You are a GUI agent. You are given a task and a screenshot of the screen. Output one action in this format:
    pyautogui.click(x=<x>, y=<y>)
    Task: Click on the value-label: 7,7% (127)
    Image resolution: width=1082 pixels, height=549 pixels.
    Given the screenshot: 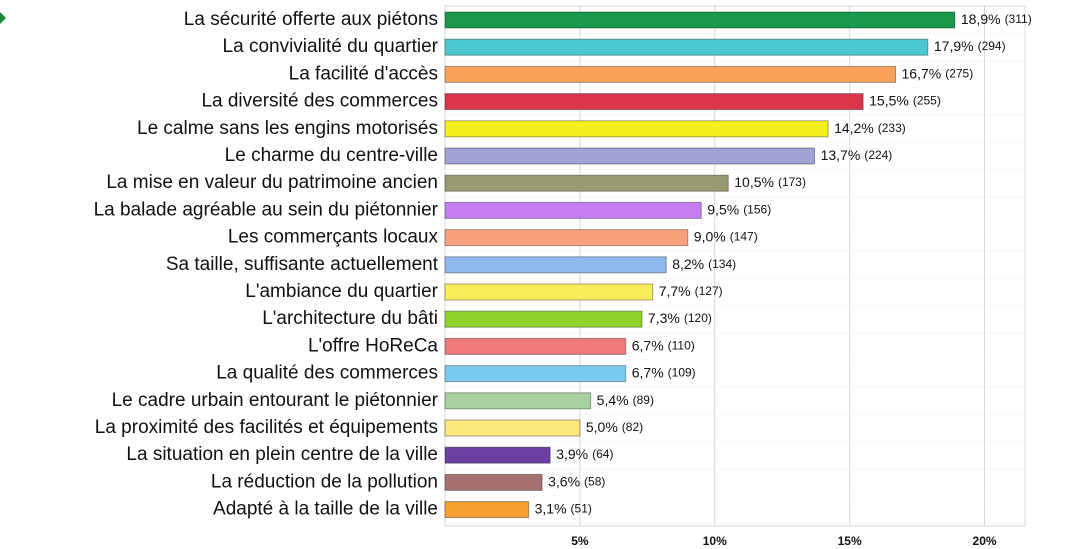 What is the action you would take?
    pyautogui.click(x=691, y=291)
    